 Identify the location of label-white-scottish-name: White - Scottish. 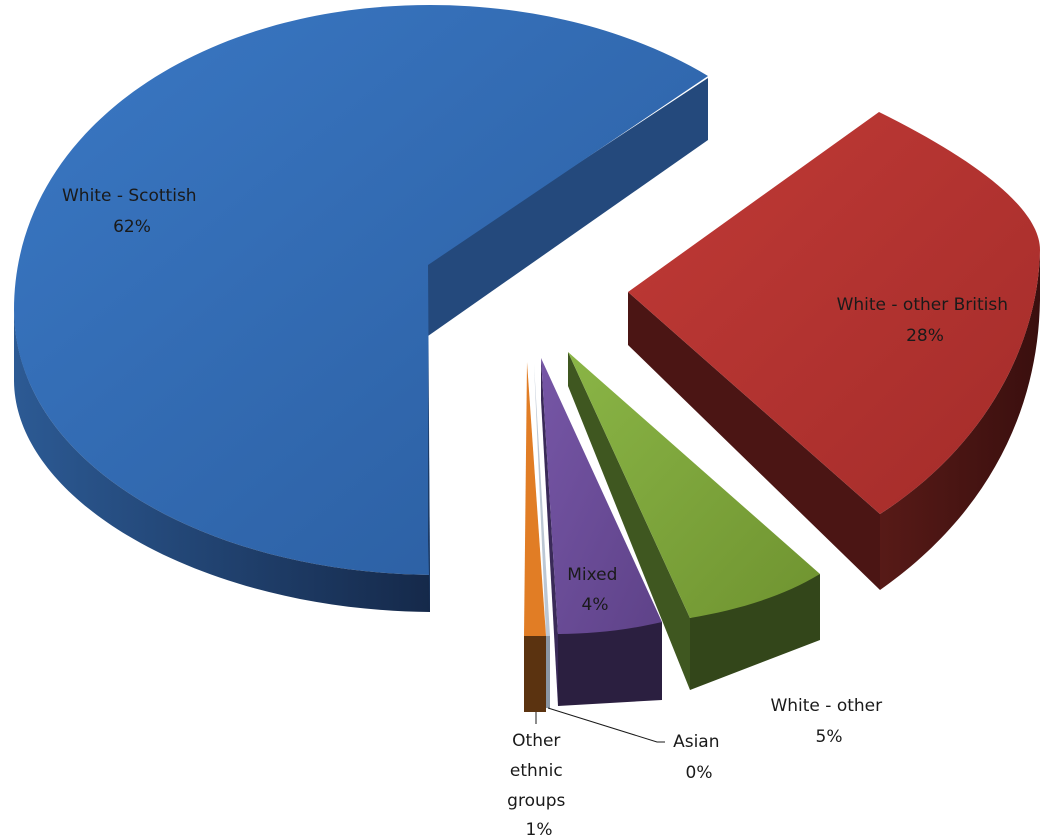
(129, 196).